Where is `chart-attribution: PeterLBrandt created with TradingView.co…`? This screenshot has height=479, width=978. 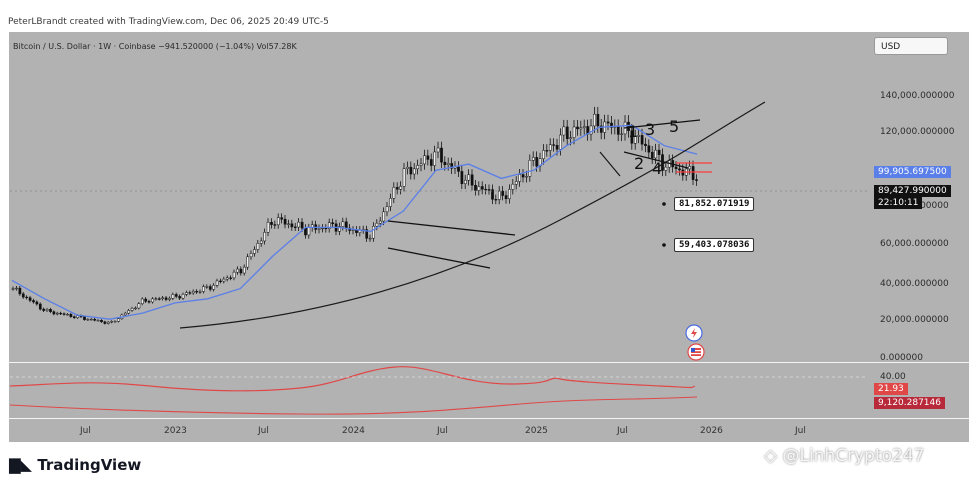 chart-attribution: PeterLBrandt created with TradingView.co… is located at coordinates (168, 22).